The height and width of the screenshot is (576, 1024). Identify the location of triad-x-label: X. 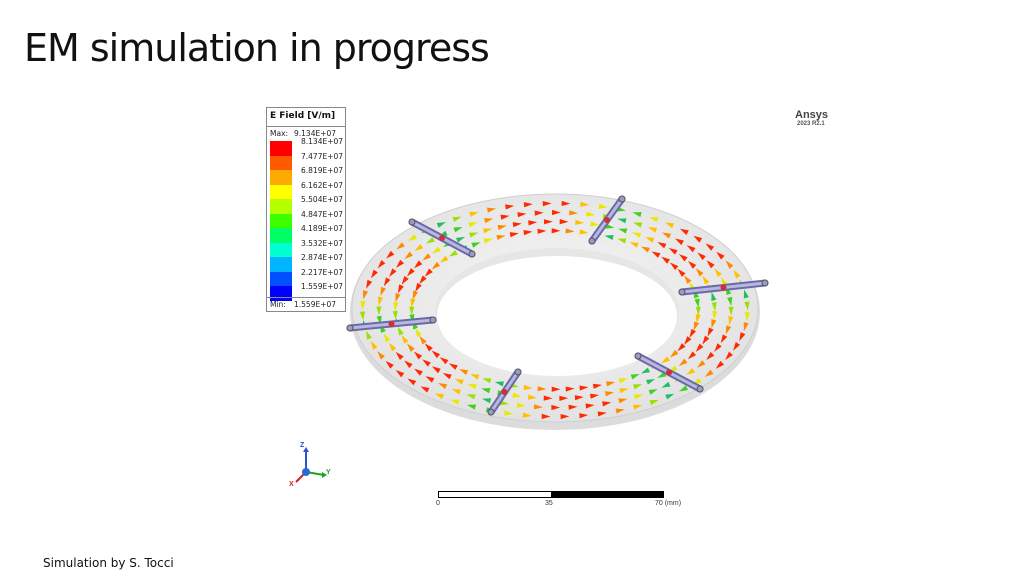
(291, 484).